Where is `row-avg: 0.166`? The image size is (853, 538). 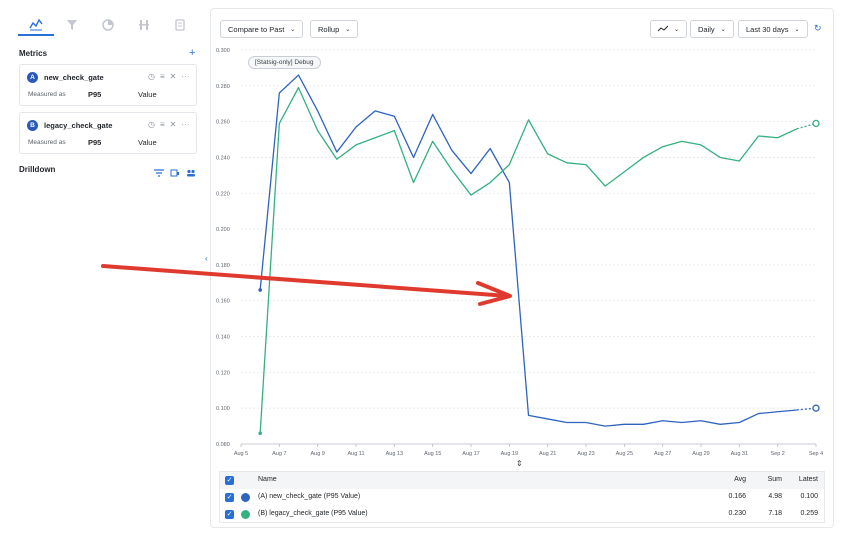 row-avg: 0.166 is located at coordinates (737, 496).